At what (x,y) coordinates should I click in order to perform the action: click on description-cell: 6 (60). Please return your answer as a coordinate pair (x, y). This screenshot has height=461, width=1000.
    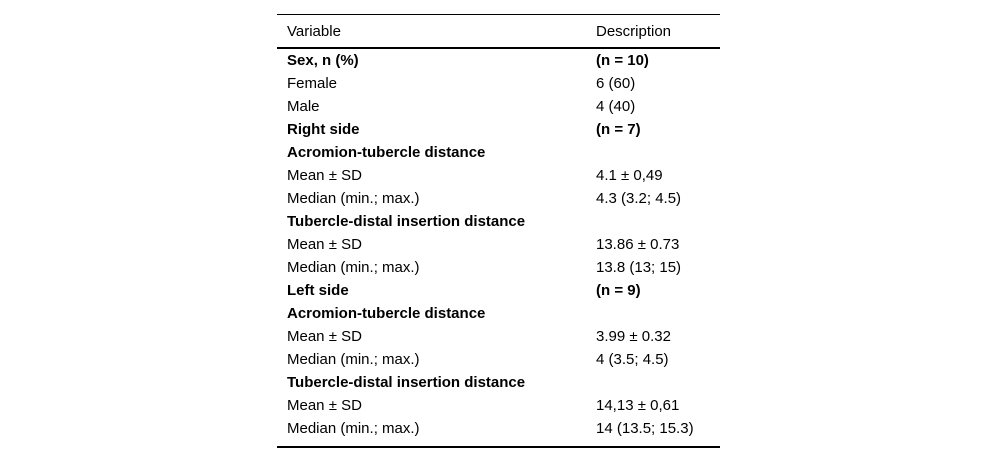
    Looking at the image, I should click on (616, 83).